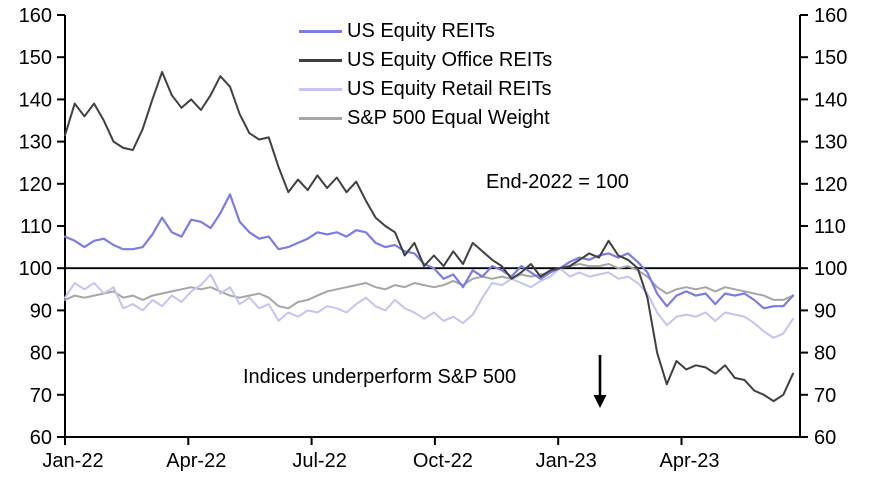 This screenshot has width=871, height=479. I want to click on x-axis-label: Oct-22, so click(443, 461).